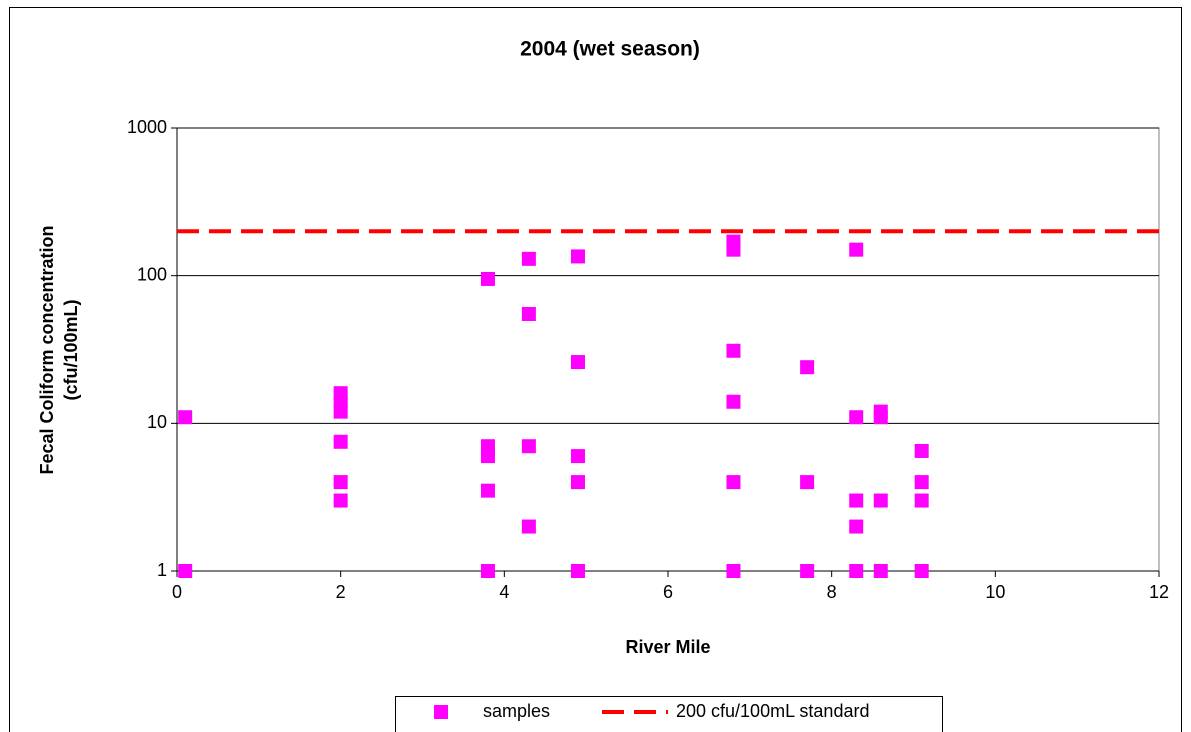 The height and width of the screenshot is (732, 1191). What do you see at coordinates (995, 592) in the screenshot?
I see `x-tick-label: 10` at bounding box center [995, 592].